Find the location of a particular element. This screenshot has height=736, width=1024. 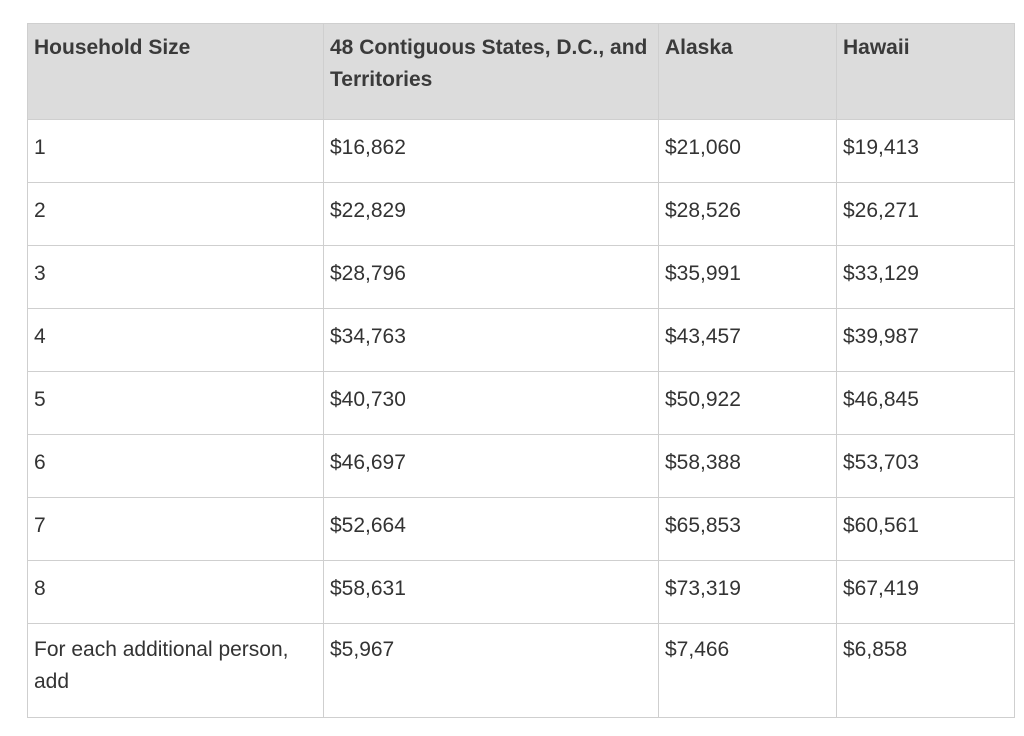

cell-contiguous-states: $28,796 is located at coordinates (491, 277).